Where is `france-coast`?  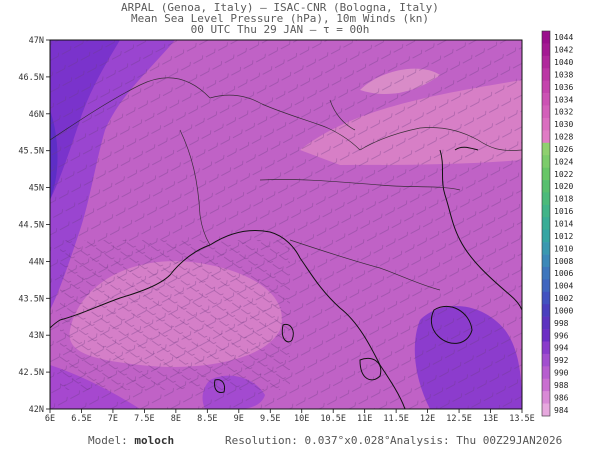 france-coast is located at coordinates (130, 286).